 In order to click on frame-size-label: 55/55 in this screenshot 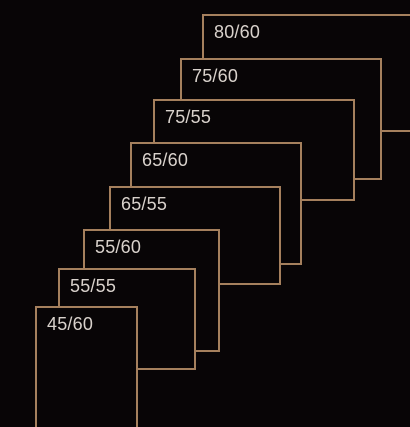, I will do `click(93, 286)`.